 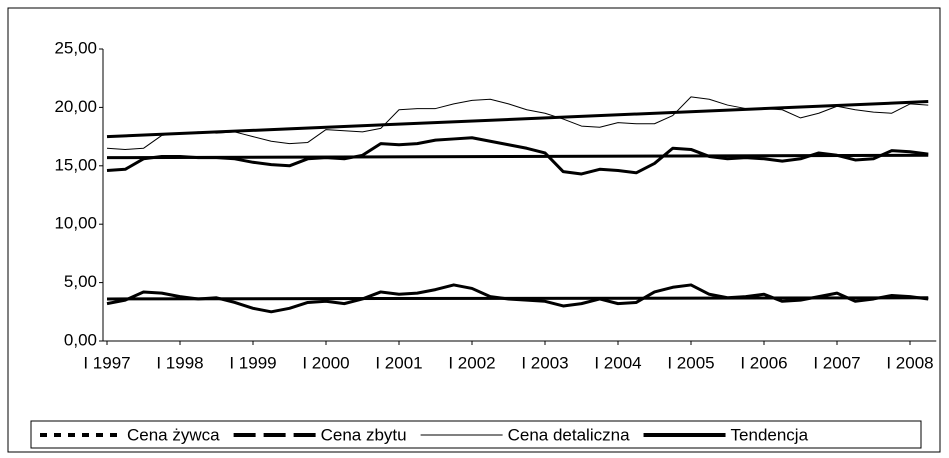 I want to click on y-tick-label: 20,00, so click(x=75, y=106).